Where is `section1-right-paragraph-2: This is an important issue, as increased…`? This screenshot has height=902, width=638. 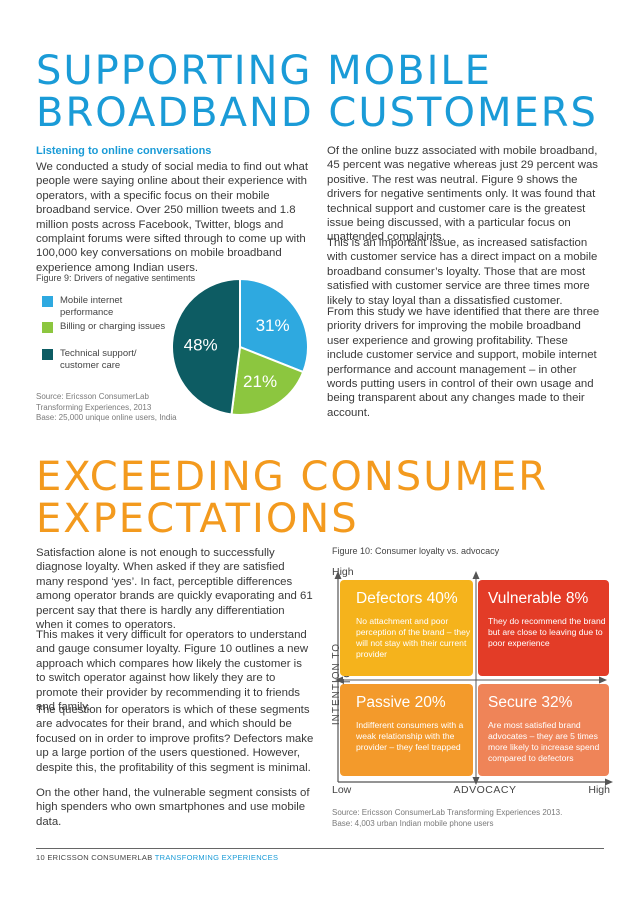 section1-right-paragraph-2: This is an important issue, as increased… is located at coordinates (462, 272).